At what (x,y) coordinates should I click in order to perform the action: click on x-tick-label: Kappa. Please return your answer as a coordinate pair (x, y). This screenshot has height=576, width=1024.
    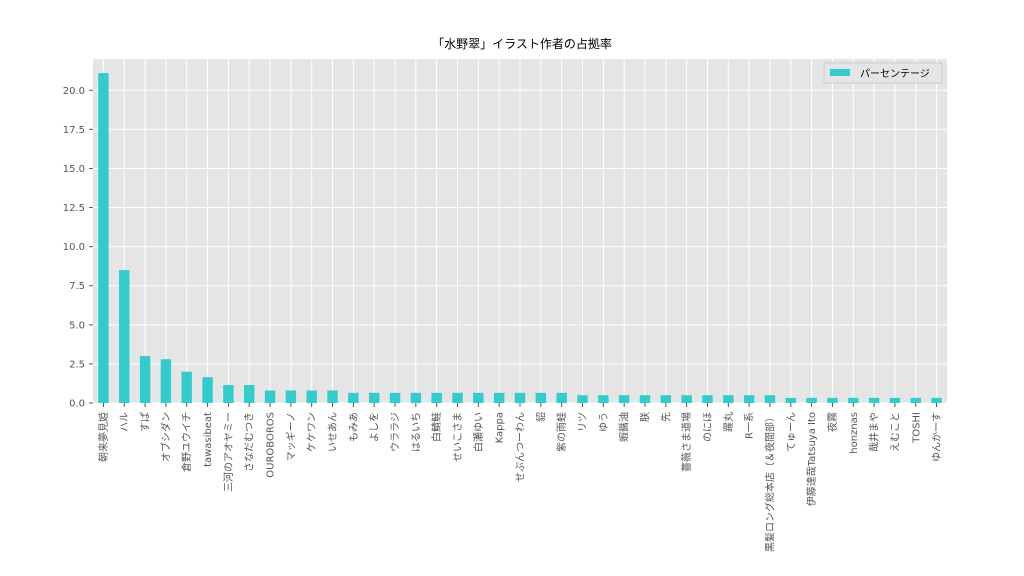
    Looking at the image, I should click on (500, 427).